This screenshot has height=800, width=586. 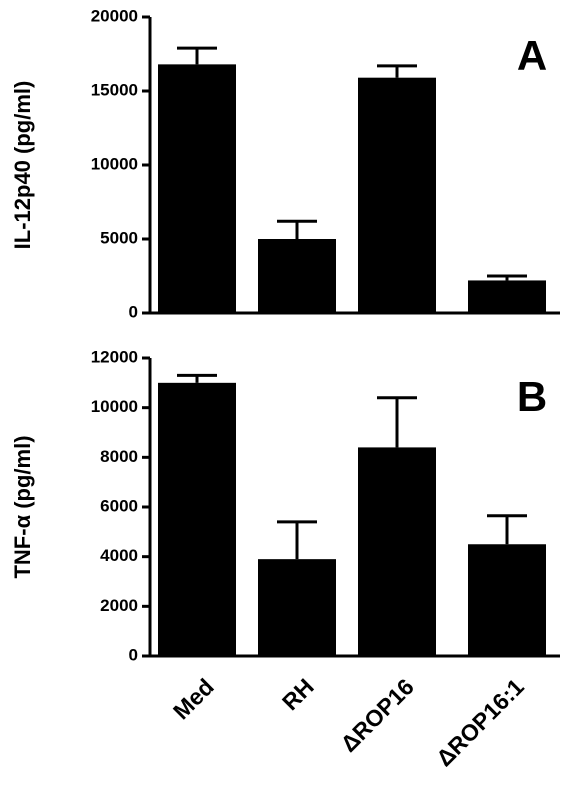 What do you see at coordinates (114, 15) in the screenshot?
I see `y-tick-label: 20000` at bounding box center [114, 15].